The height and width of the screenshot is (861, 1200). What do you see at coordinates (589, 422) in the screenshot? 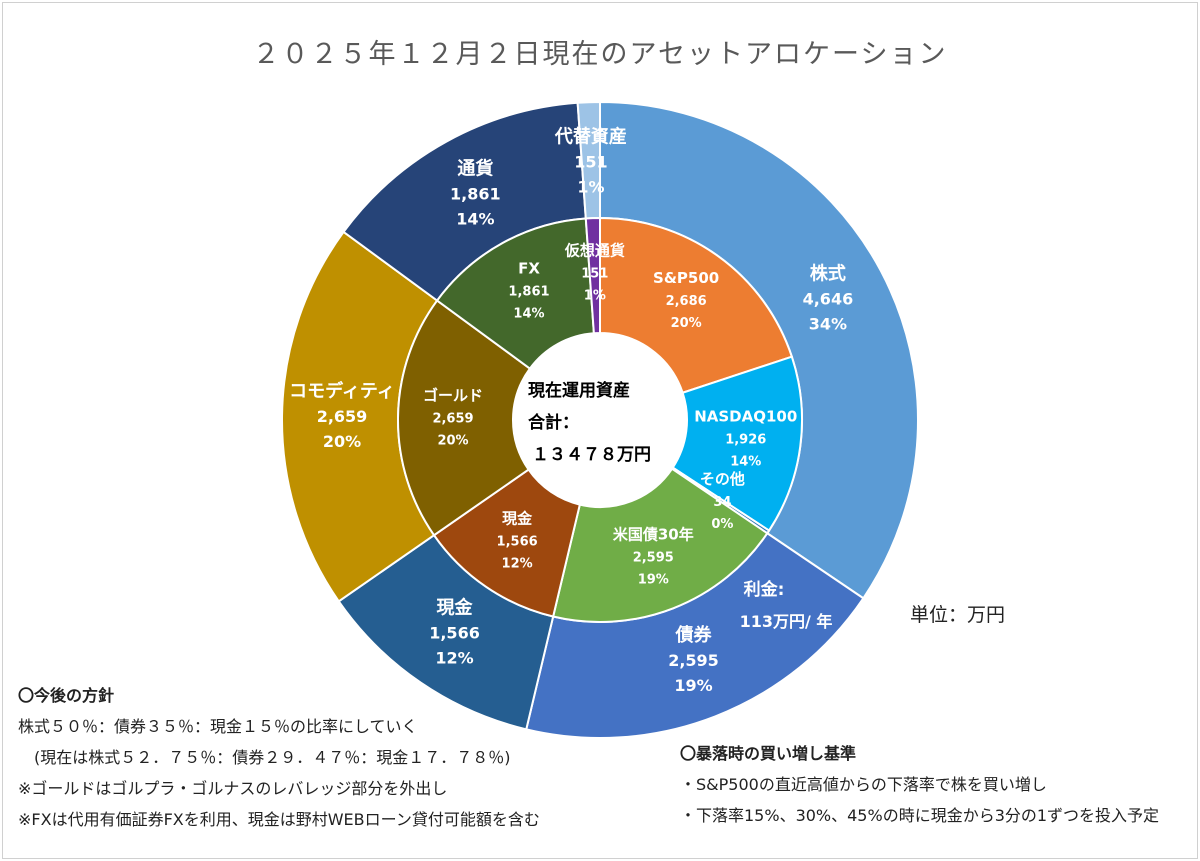
I see `center-label: 現在運用資産 合計： １３４７８万円` at bounding box center [589, 422].